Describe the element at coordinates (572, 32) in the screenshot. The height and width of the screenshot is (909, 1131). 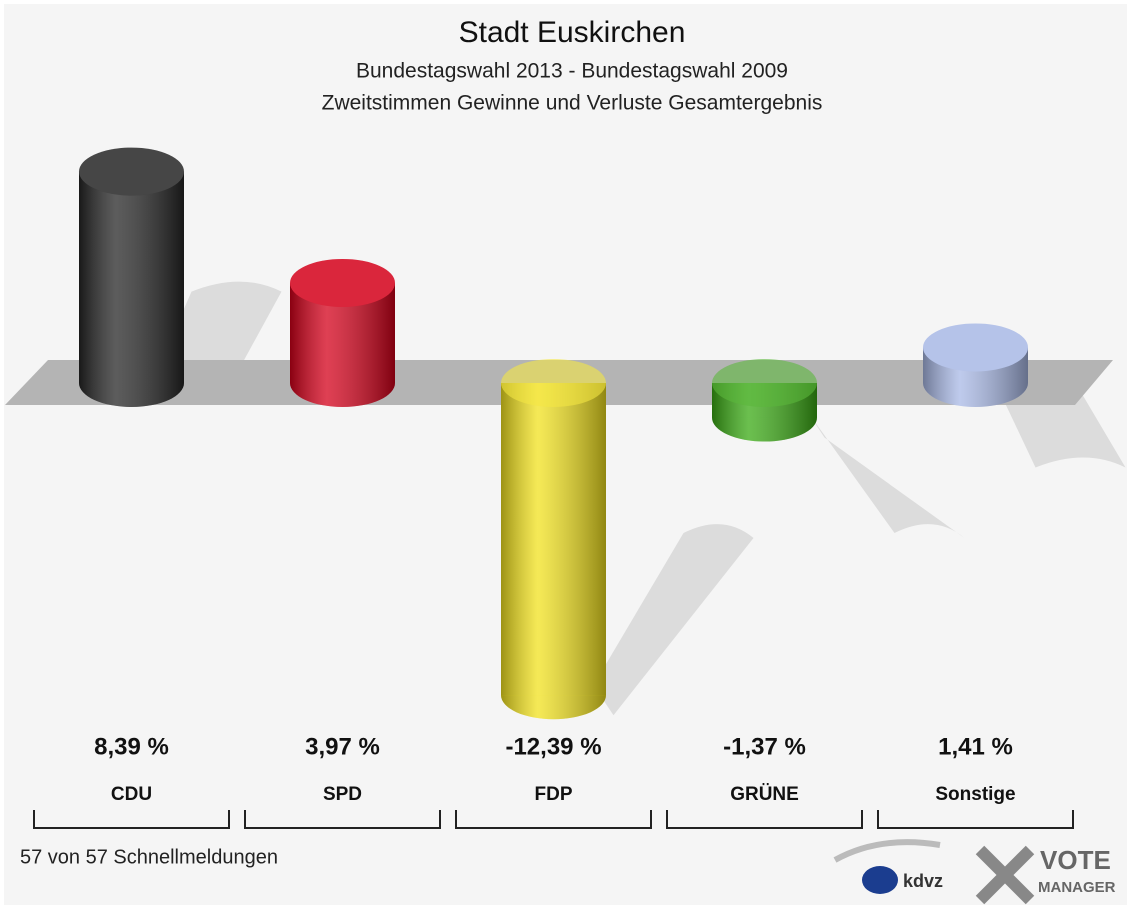
I see `chart-title: Stadt Euskirchen` at that location.